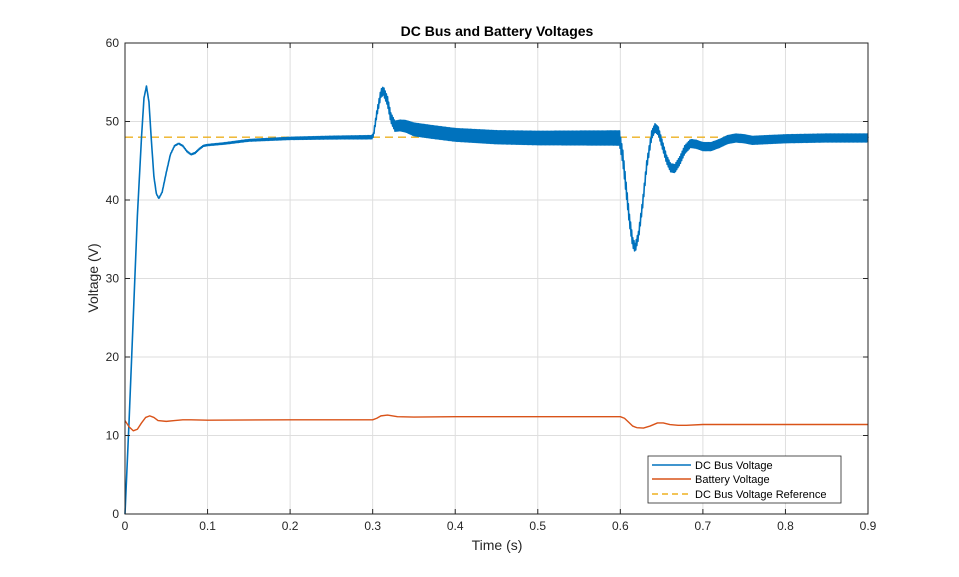  I want to click on legend-label-dc-bus: DC Bus Voltage, so click(734, 466).